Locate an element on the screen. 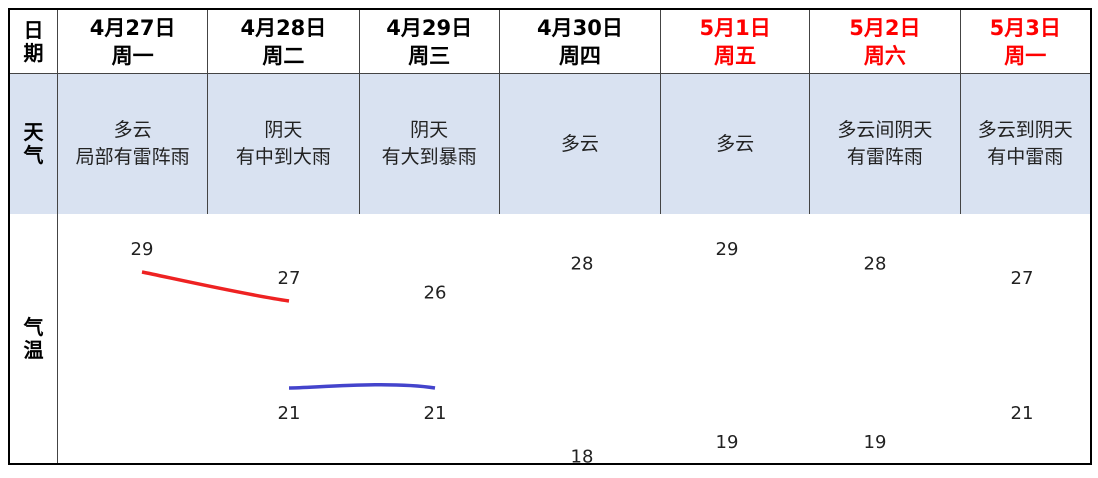 Image resolution: width=1098 pixels, height=478 pixels. weekday-text: 周二 is located at coordinates (283, 55).